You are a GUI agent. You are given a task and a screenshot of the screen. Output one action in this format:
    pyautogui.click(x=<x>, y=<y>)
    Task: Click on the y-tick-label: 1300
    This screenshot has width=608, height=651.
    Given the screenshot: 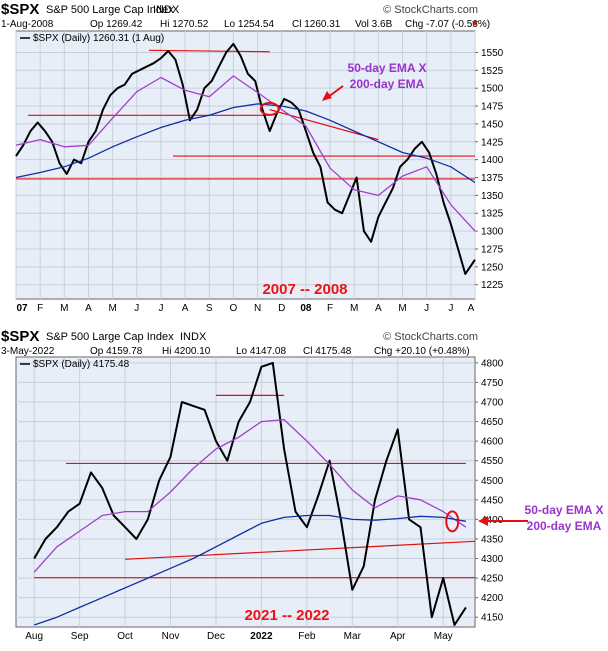 What is the action you would take?
    pyautogui.click(x=492, y=232)
    